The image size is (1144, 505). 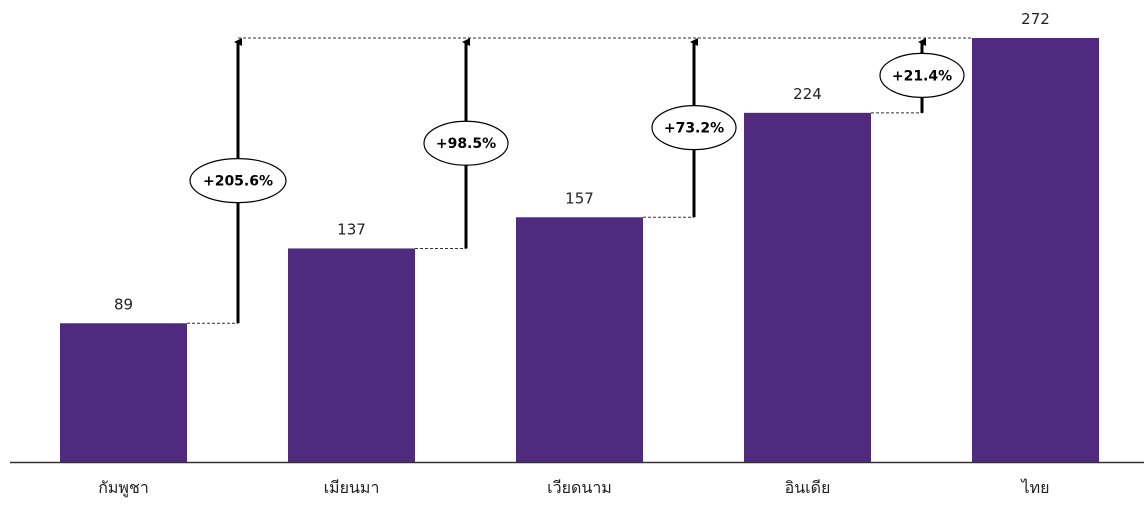 I want to click on category-label-4: ไทย, so click(x=1035, y=487).